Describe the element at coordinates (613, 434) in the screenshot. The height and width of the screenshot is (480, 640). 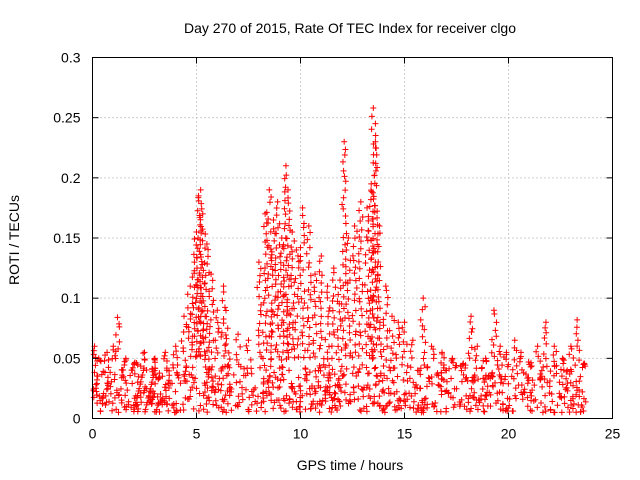
I see `x-tick-label: 25` at that location.